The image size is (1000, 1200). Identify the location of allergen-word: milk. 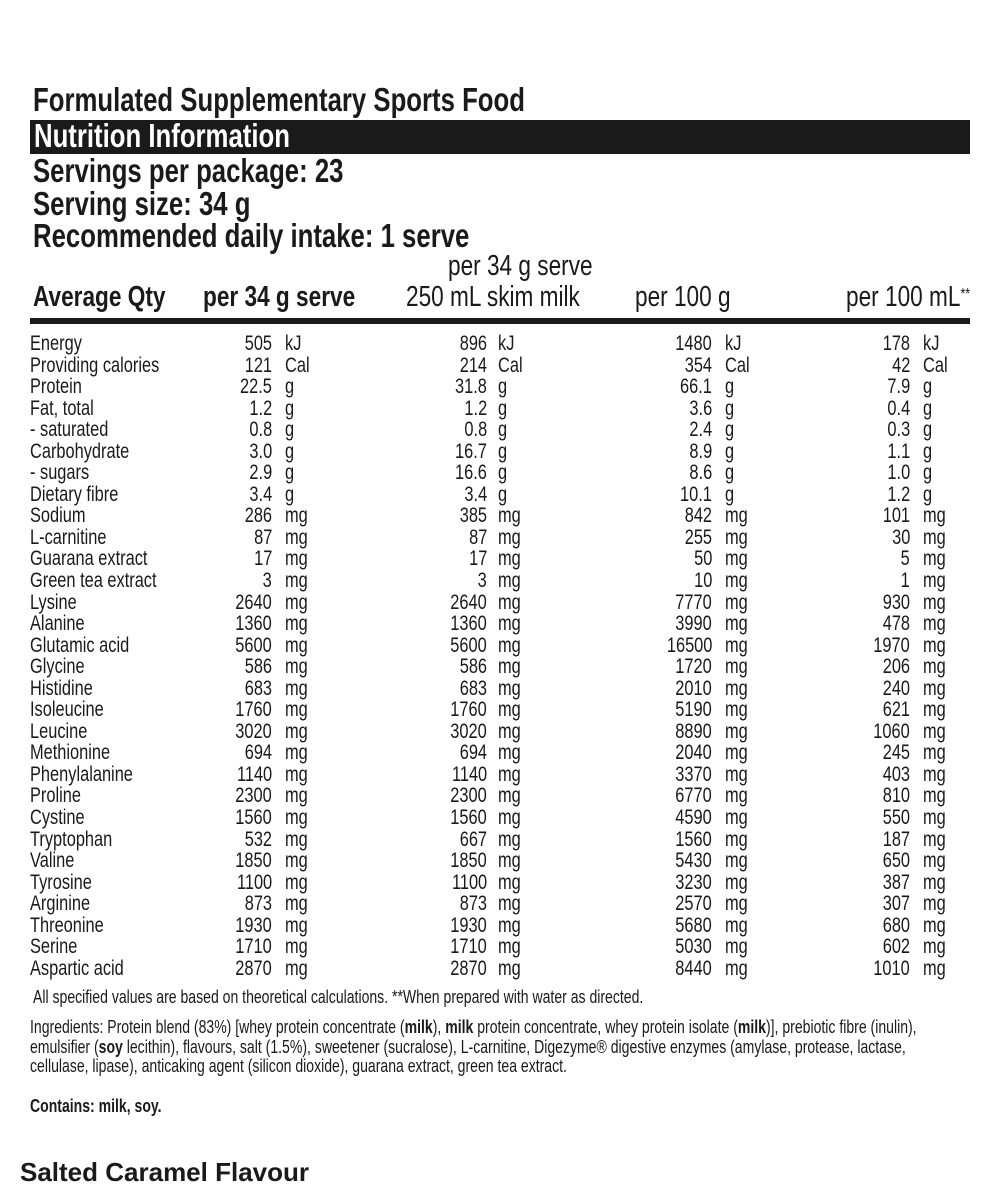
(459, 1027).